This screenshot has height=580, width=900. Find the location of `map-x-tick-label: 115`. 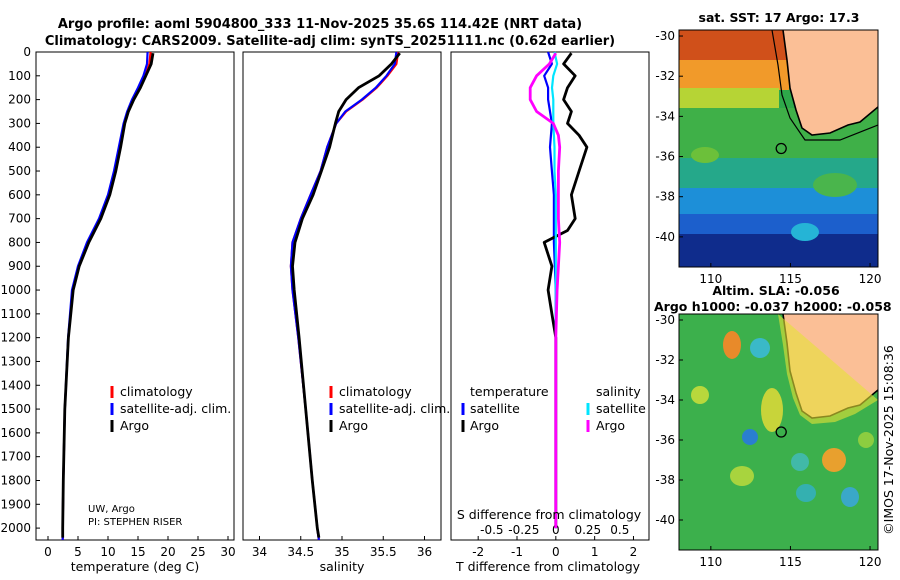

map-x-tick-label: 115 is located at coordinates (790, 562).